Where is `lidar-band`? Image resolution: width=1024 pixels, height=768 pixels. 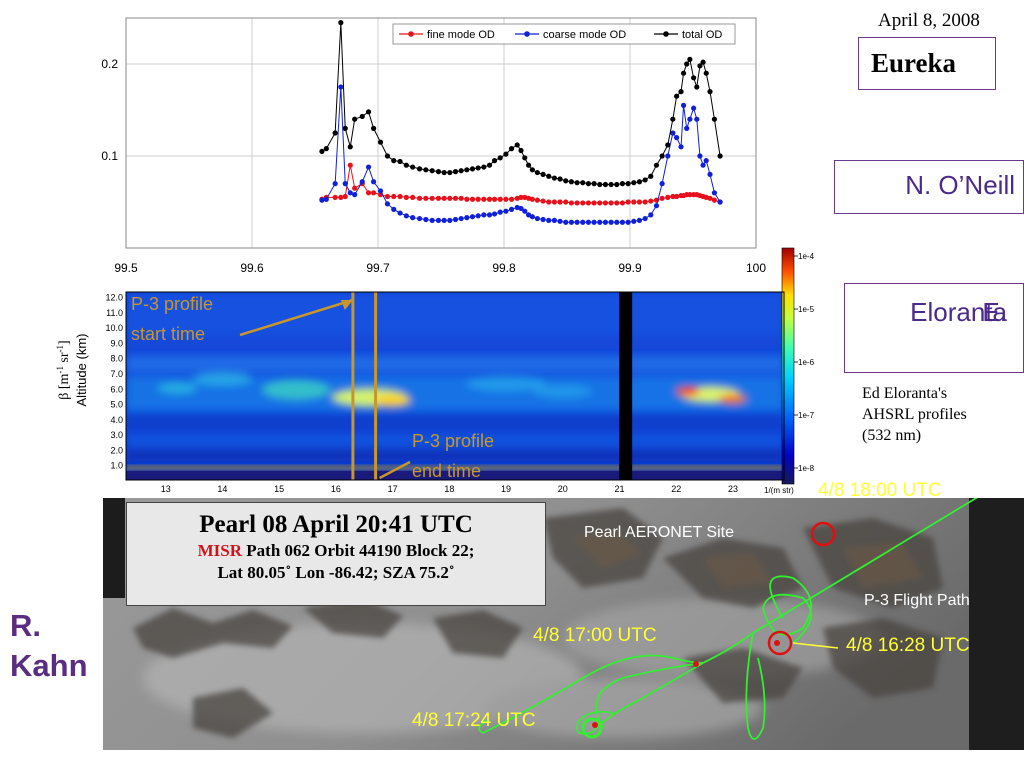 lidar-band is located at coordinates (455, 455).